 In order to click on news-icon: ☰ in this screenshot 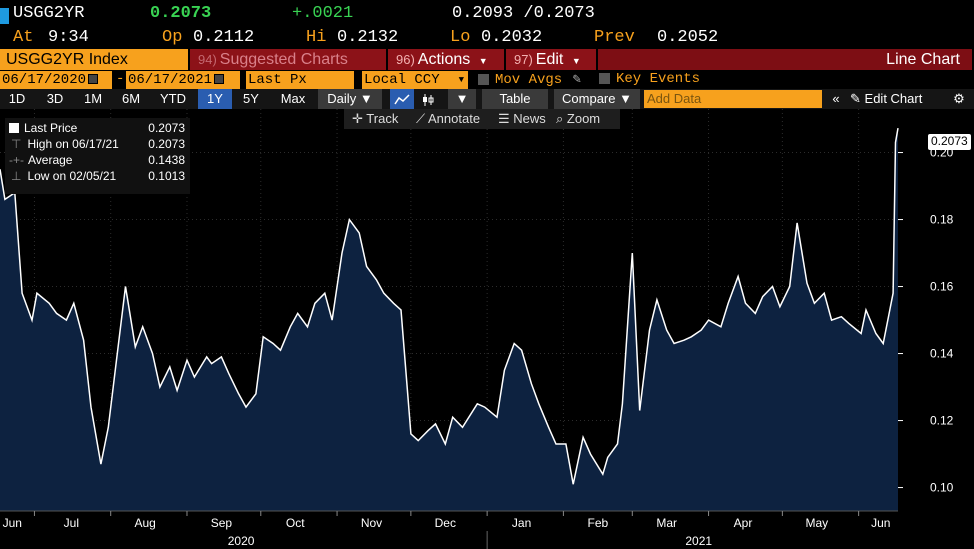, I will do `click(504, 118)`.